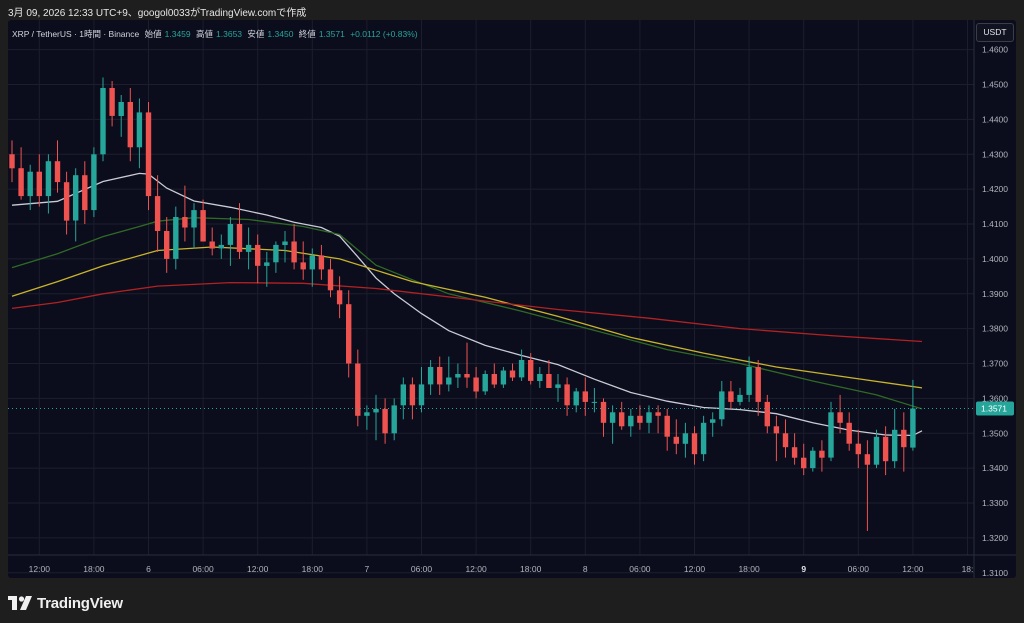 This screenshot has height=623, width=1024. I want to click on legend-high-value: 1.3653, so click(229, 34).